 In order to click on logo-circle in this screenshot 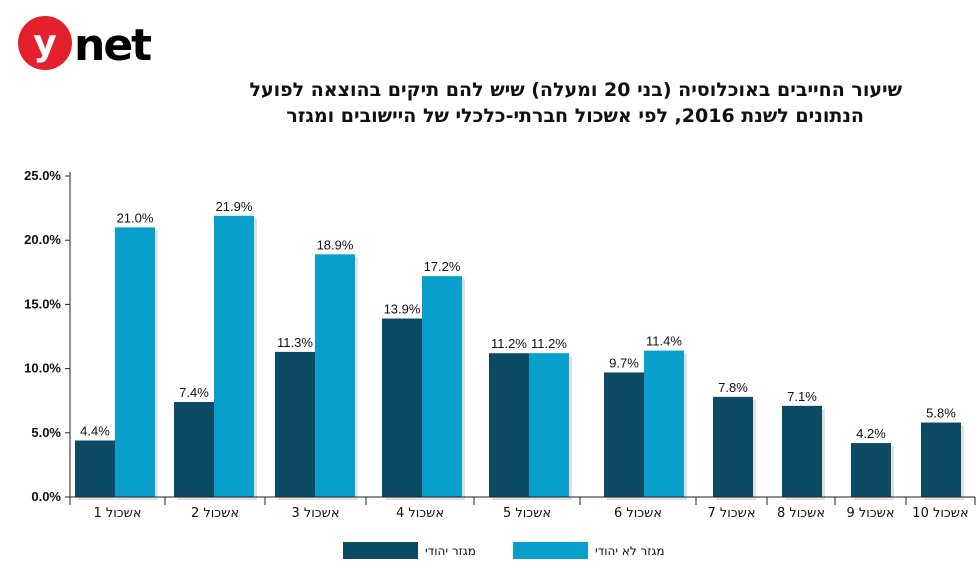, I will do `click(45, 43)`.